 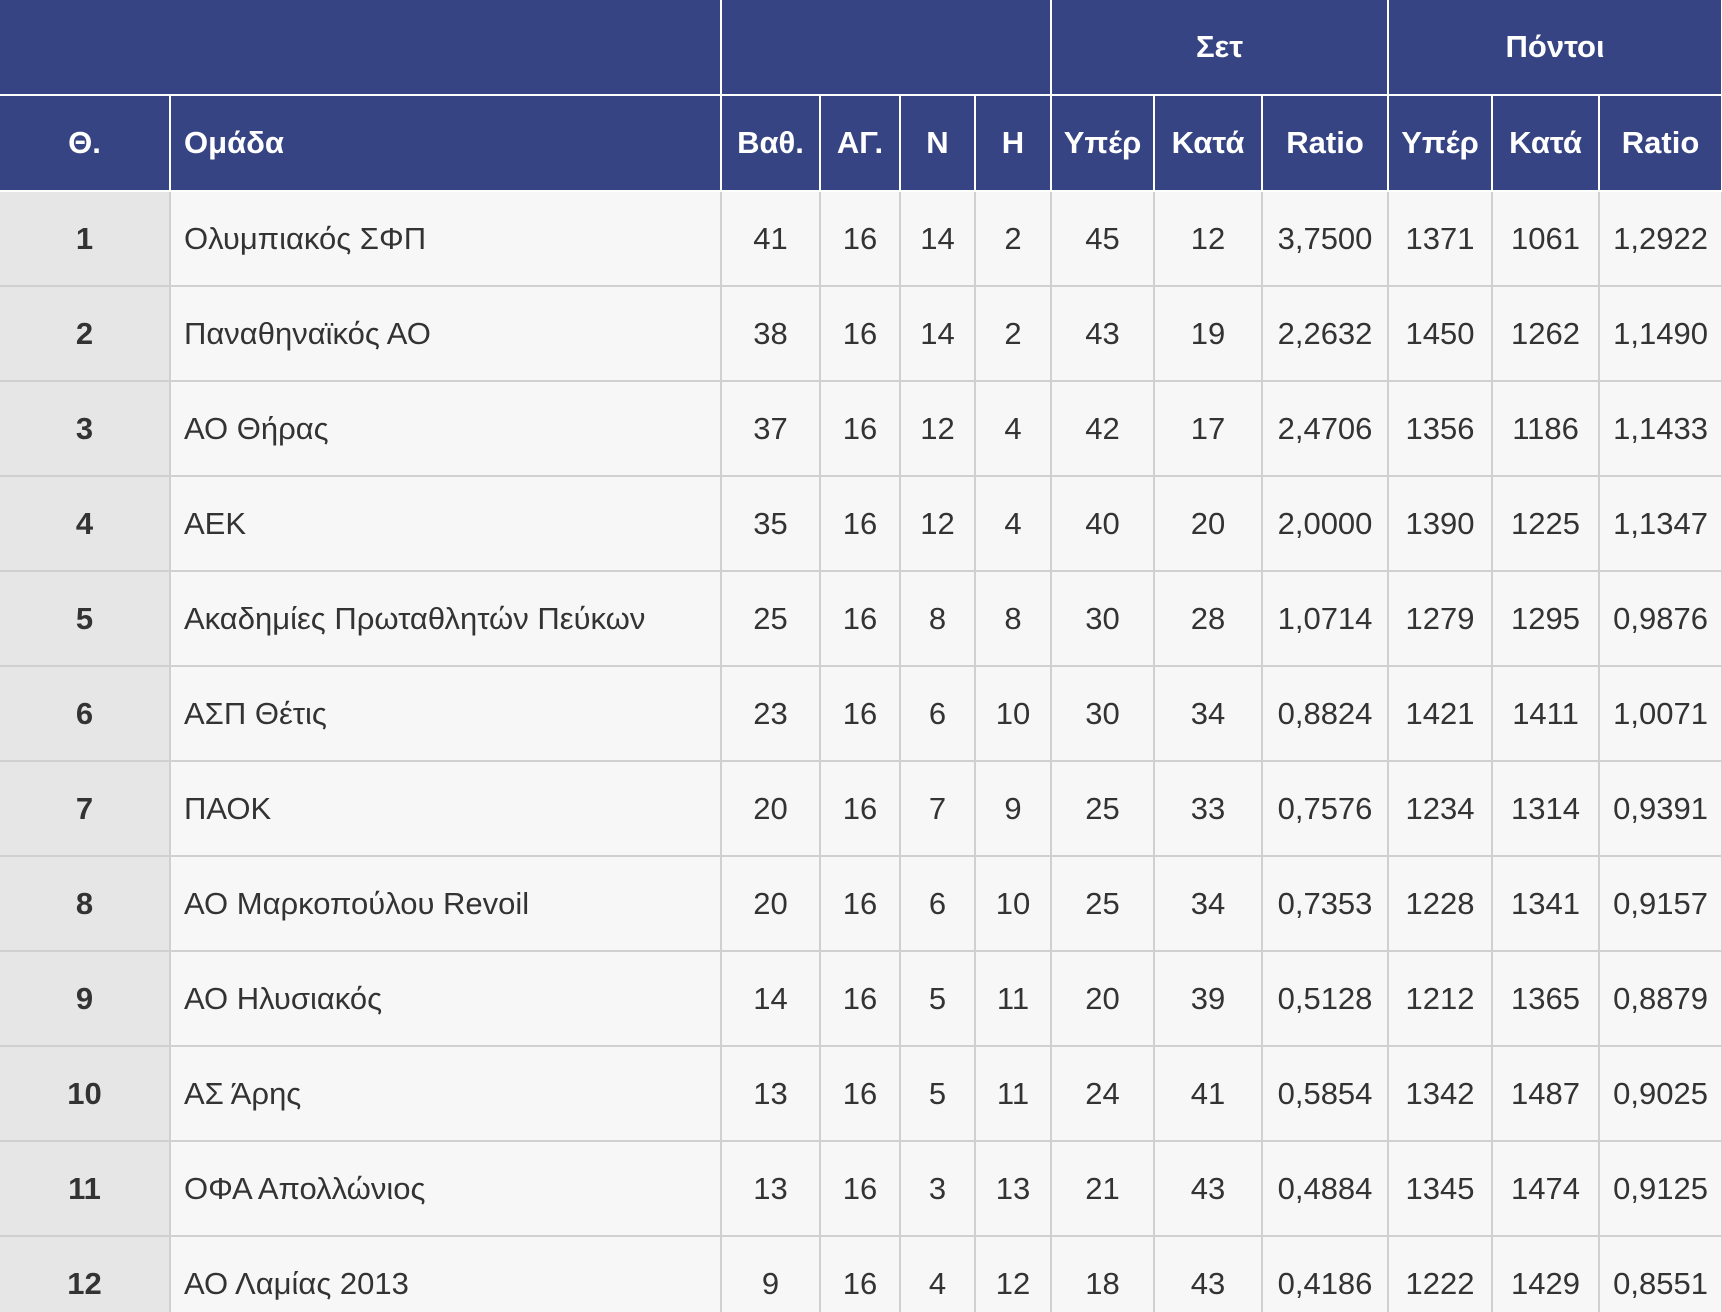 What do you see at coordinates (1325, 523) in the screenshot?
I see `stat-cell: 2,0000` at bounding box center [1325, 523].